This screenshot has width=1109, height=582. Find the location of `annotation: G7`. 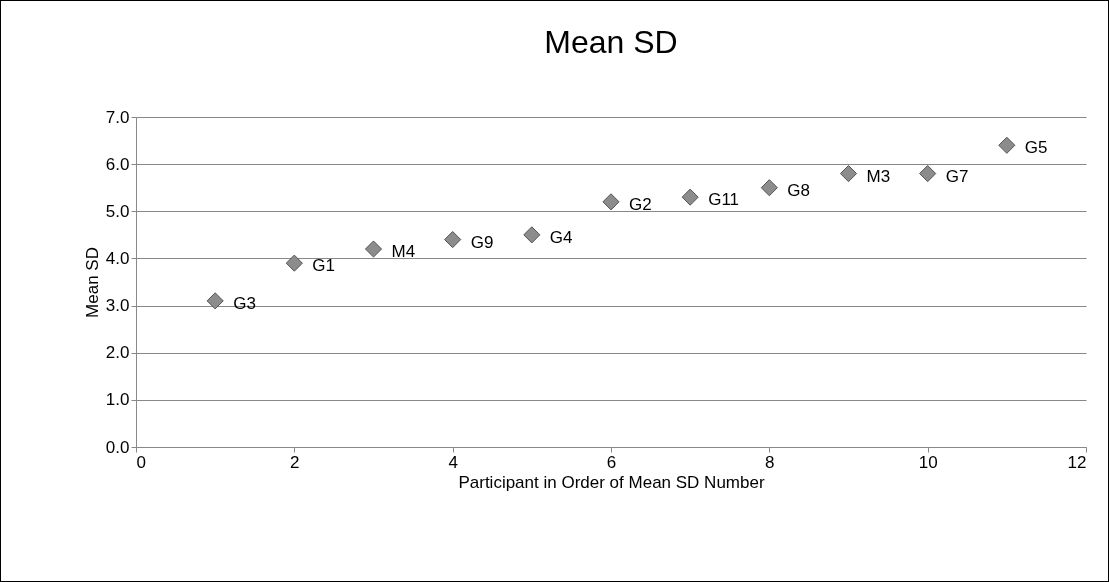

annotation: G7 is located at coordinates (957, 176).